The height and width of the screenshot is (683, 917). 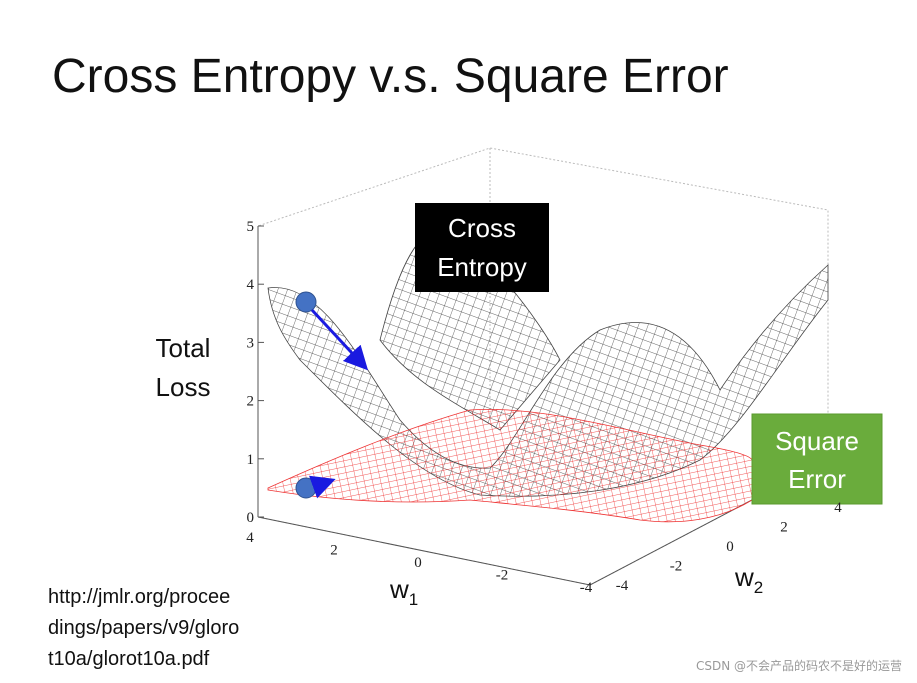 I want to click on box-text: Entropy, so click(x=482, y=267).